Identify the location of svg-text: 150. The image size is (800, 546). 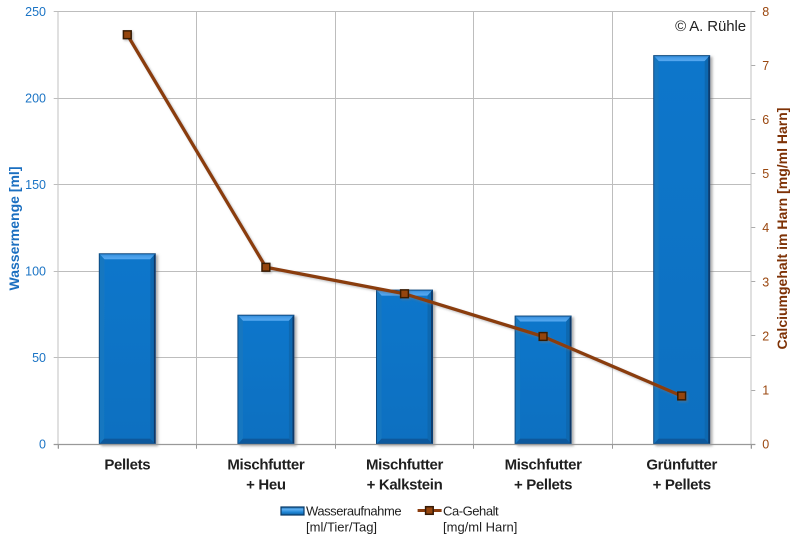
(35, 185).